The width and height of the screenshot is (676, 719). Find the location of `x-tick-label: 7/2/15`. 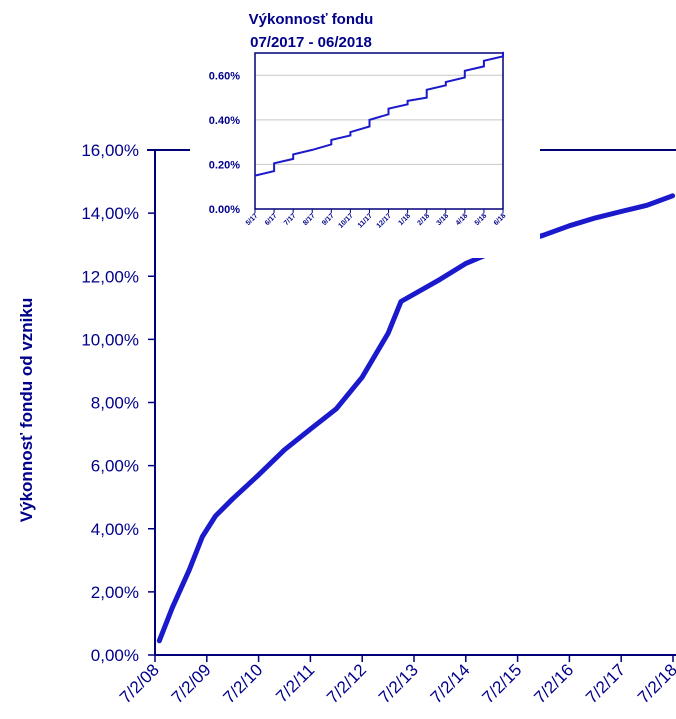

x-tick-label: 7/2/15 is located at coordinates (502, 683).